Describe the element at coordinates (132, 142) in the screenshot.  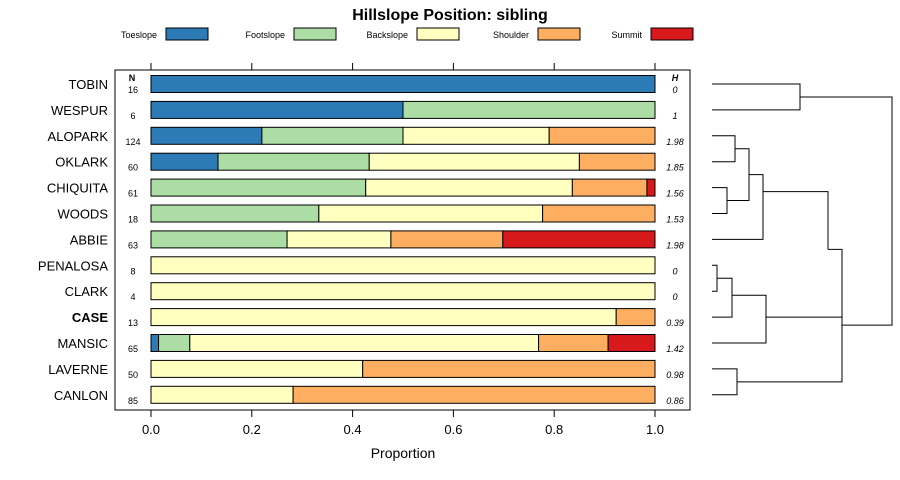
I see `row-n: 124` at that location.